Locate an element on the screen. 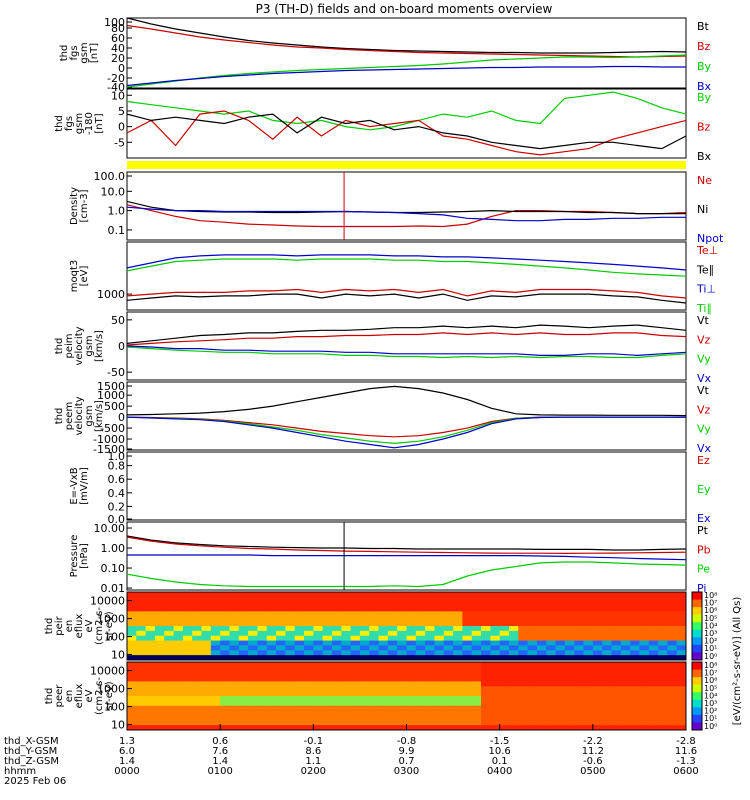 The height and width of the screenshot is (800, 750). colorbar-segment is located at coordinates (697, 703).